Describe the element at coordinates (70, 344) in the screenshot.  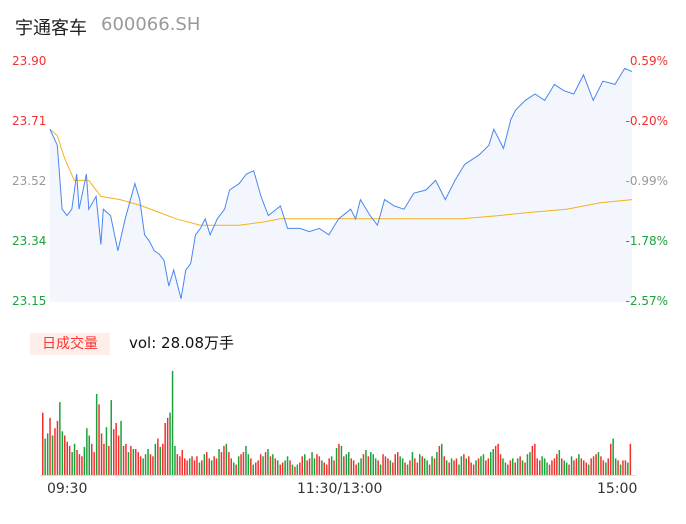
I see `volume-badge: 日成交量` at that location.